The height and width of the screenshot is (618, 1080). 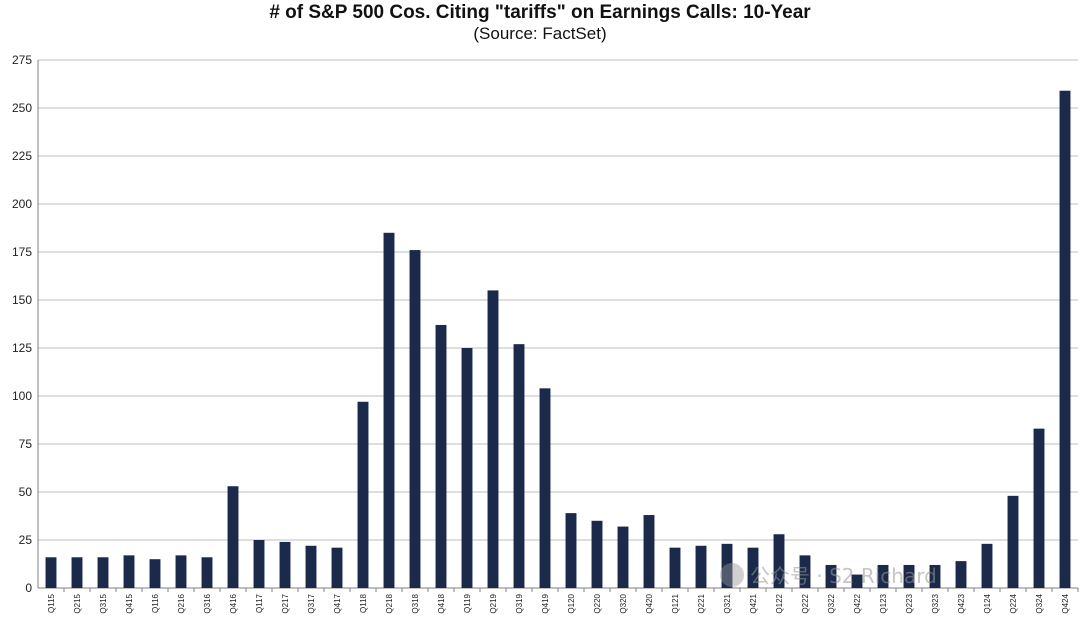 I want to click on x-tick-label: Q117, so click(x=259, y=603).